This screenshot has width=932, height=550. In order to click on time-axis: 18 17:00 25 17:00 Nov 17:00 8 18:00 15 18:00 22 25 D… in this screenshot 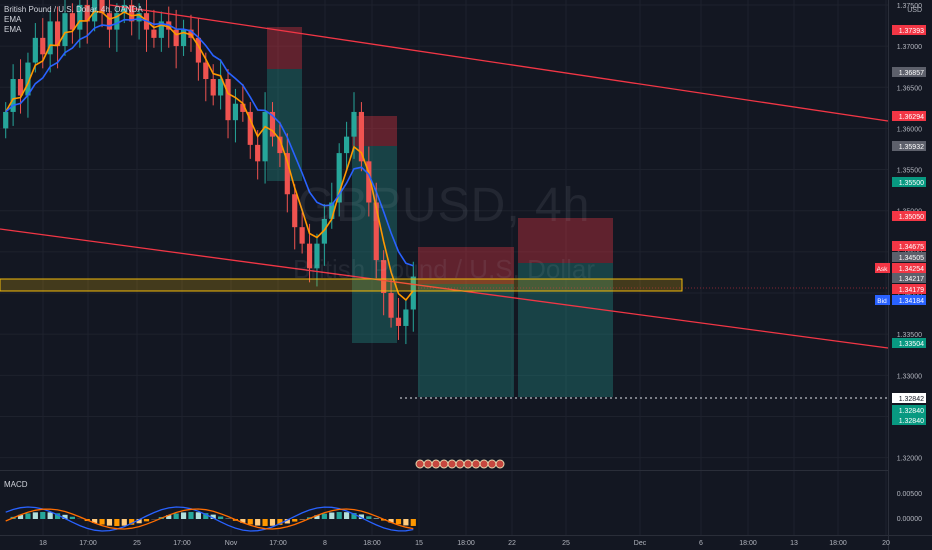, I will do `click(466, 541)`.